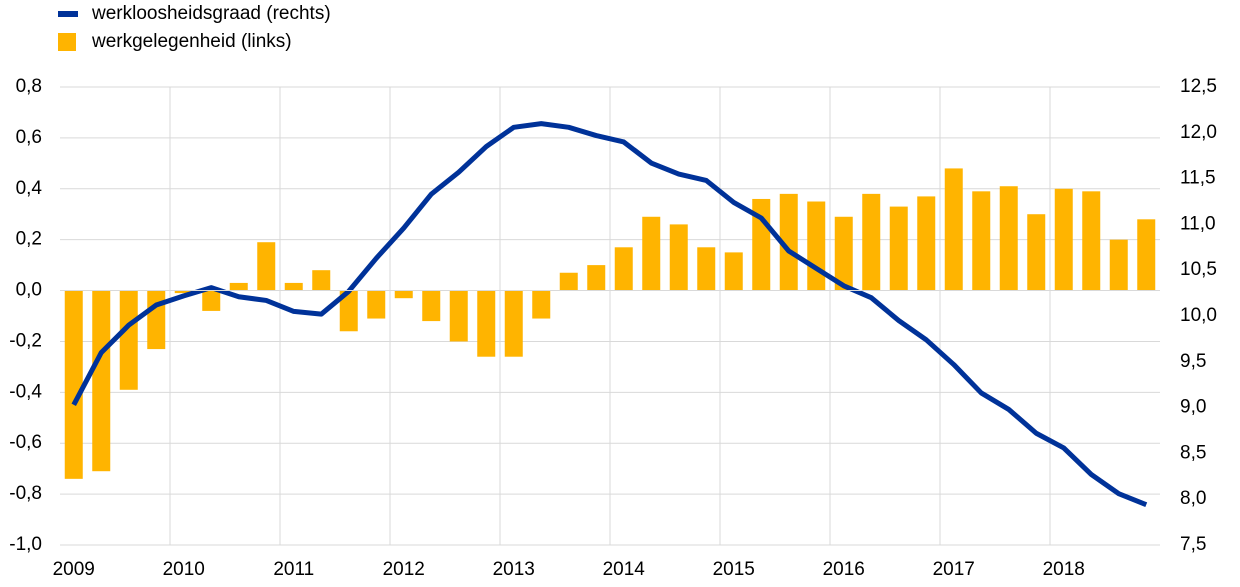  Describe the element at coordinates (1198, 132) in the screenshot. I see `y2-tick-label: 12,0` at that location.